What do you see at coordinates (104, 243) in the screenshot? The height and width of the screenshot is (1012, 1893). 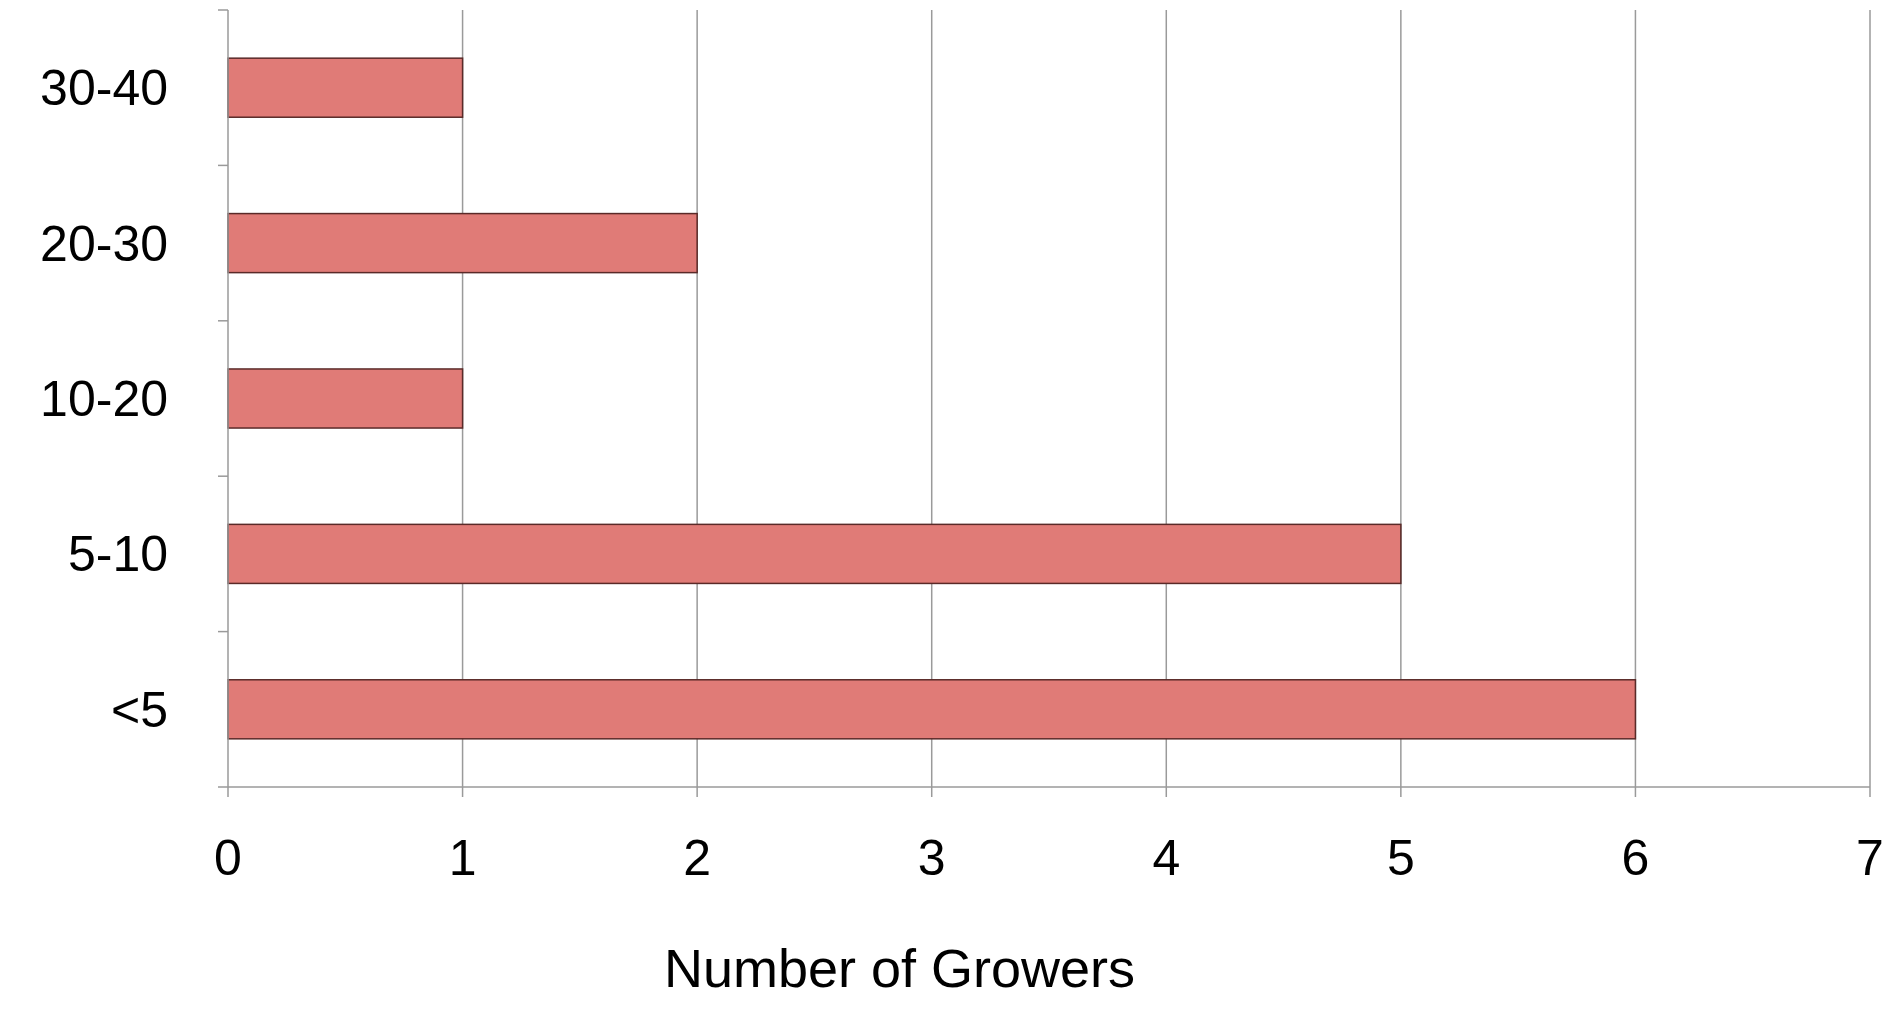 I see `y-tick-label: 20-30` at bounding box center [104, 243].